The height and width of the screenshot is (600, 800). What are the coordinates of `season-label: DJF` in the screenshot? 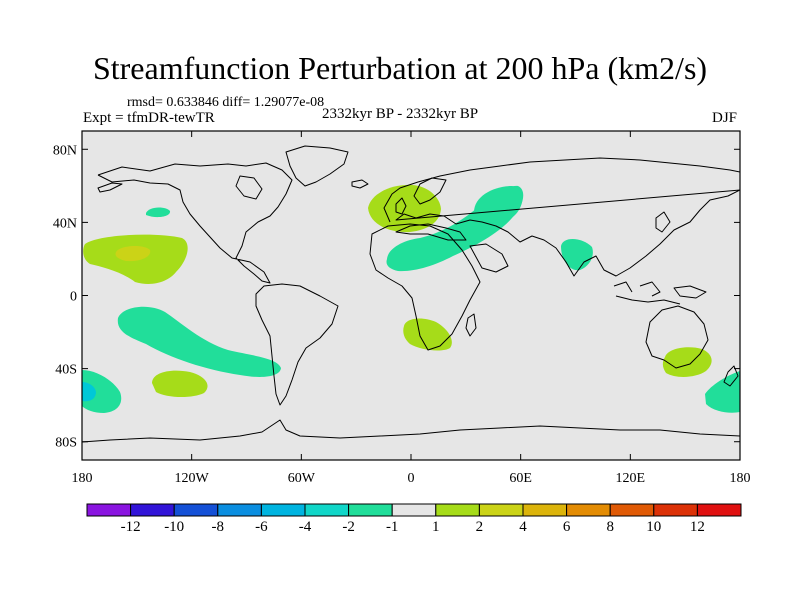 It's located at (725, 118).